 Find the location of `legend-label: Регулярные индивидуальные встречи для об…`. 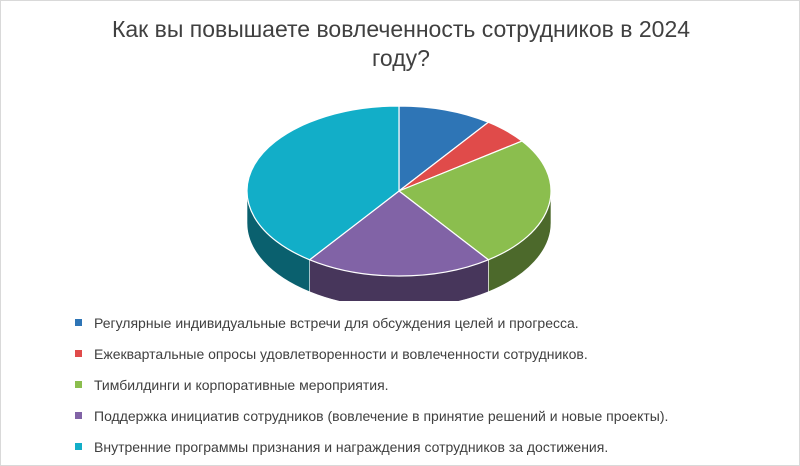

legend-label: Регулярные индивидуальные встречи для об… is located at coordinates (336, 322).